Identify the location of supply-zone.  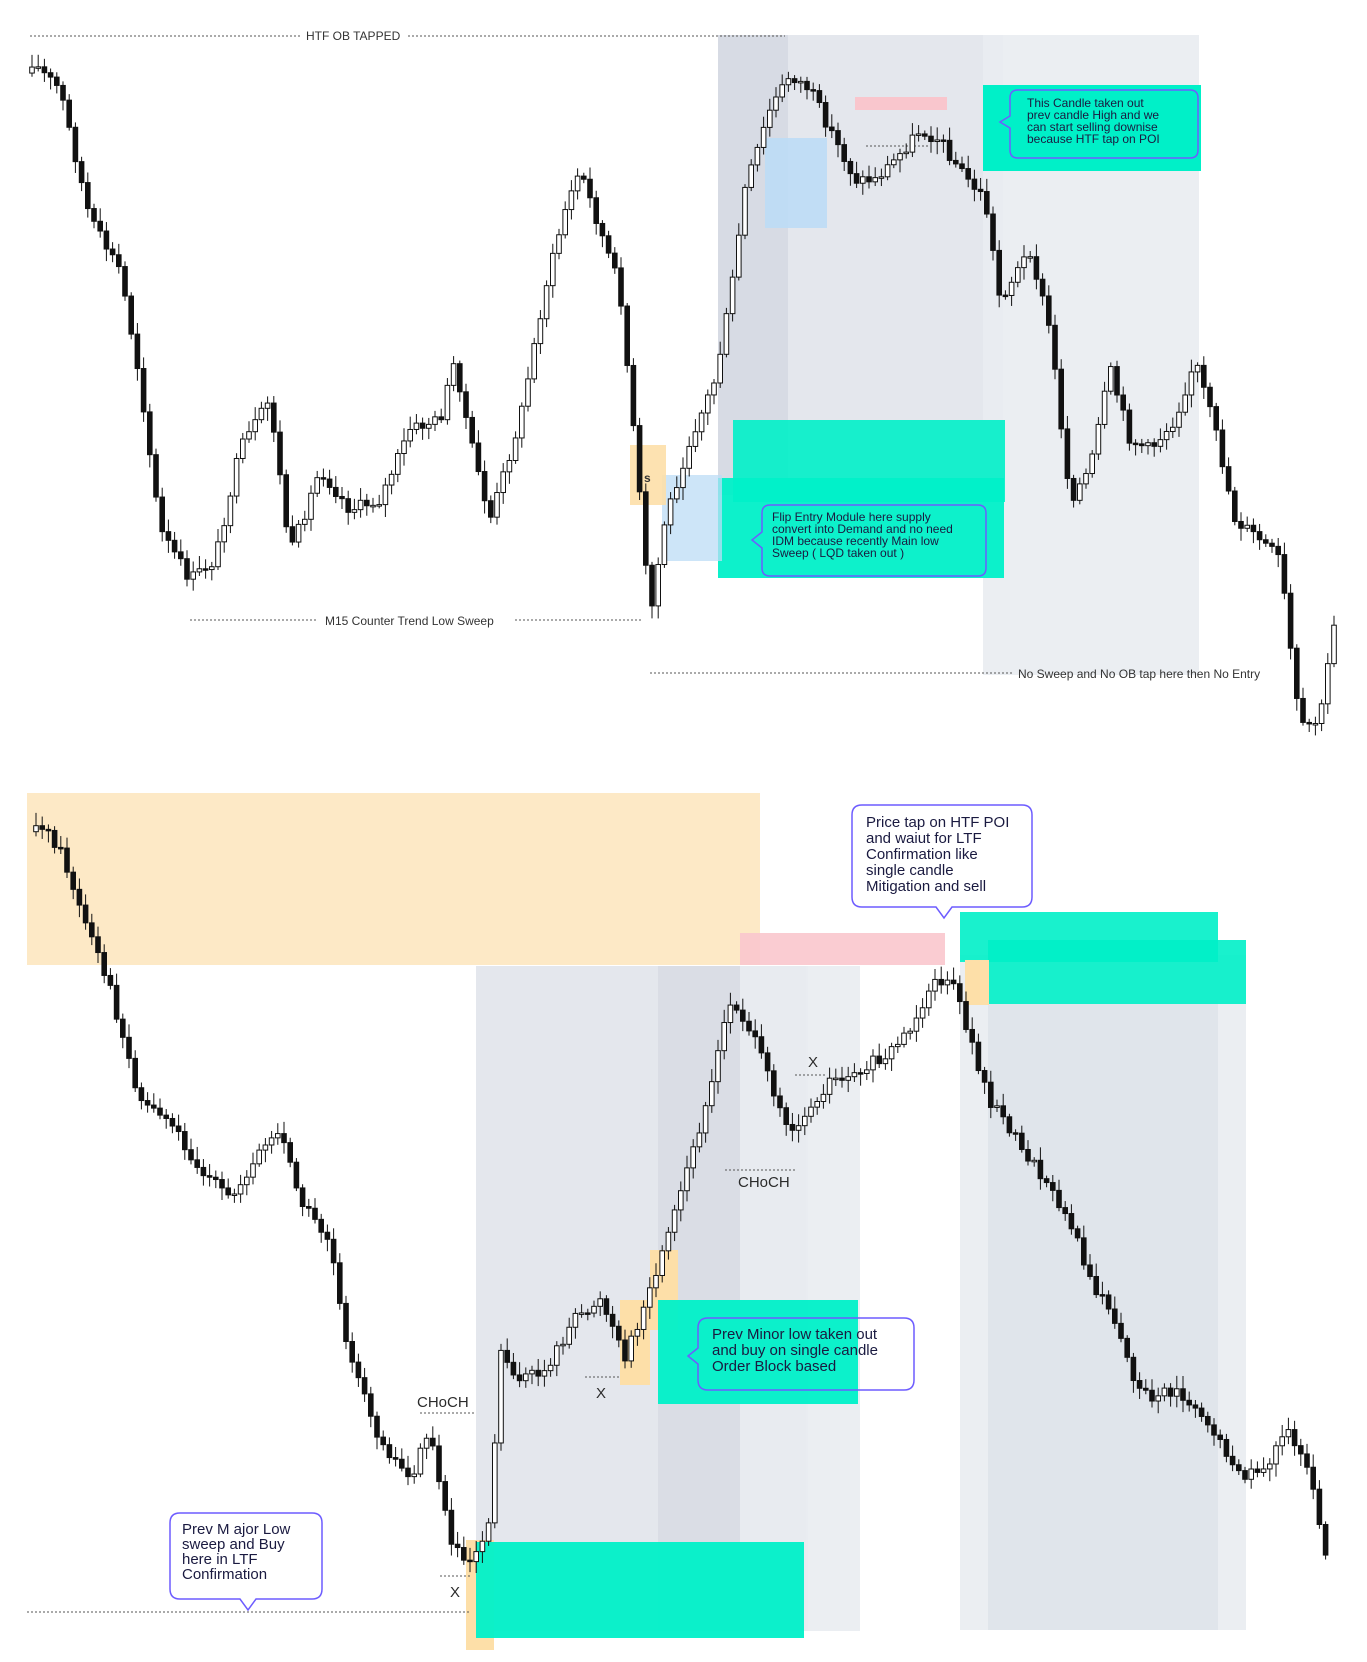
(1092, 128).